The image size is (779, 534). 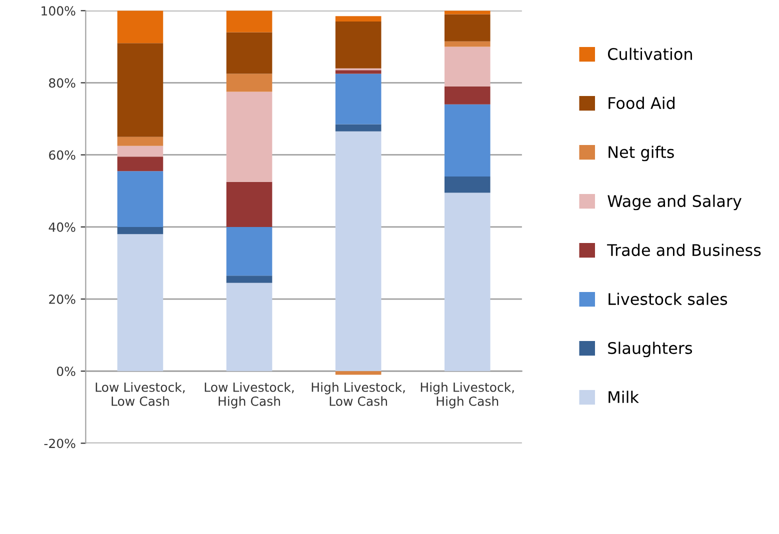 I want to click on legend-label: Milk, so click(x=623, y=396).